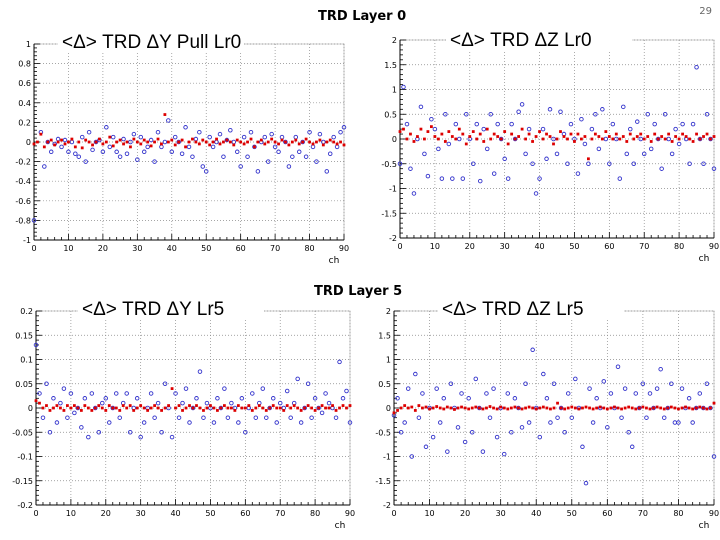 The width and height of the screenshot is (720, 540). Describe the element at coordinates (23, 162) in the screenshot. I see `y-tick-label: -0.2` at that location.